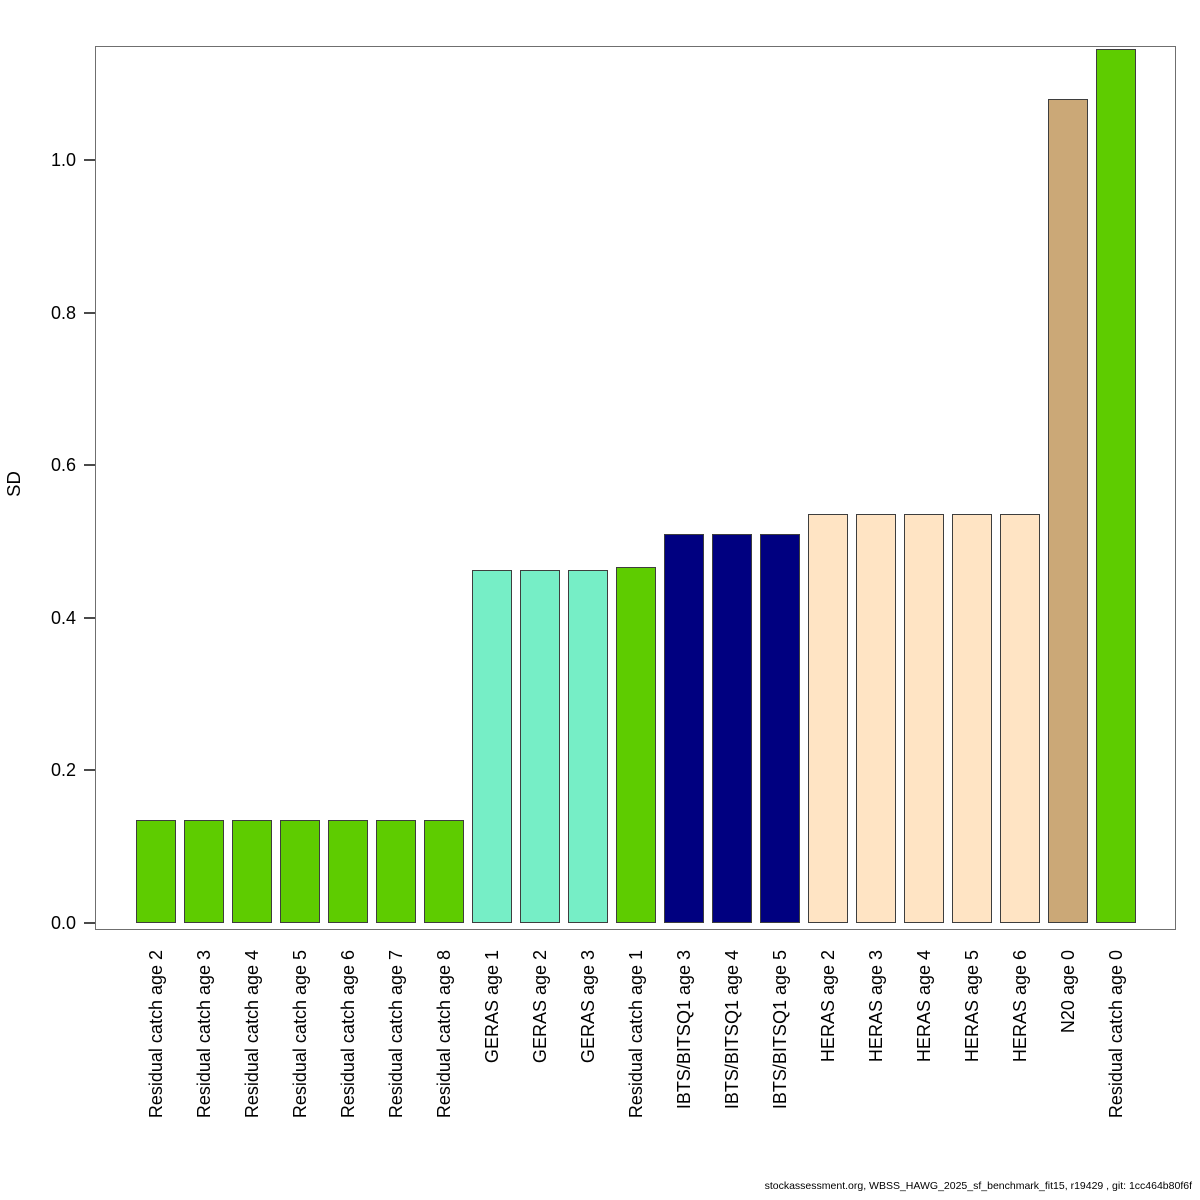  I want to click on x-axis-label: Residual catch age 1, so click(636, 1034).